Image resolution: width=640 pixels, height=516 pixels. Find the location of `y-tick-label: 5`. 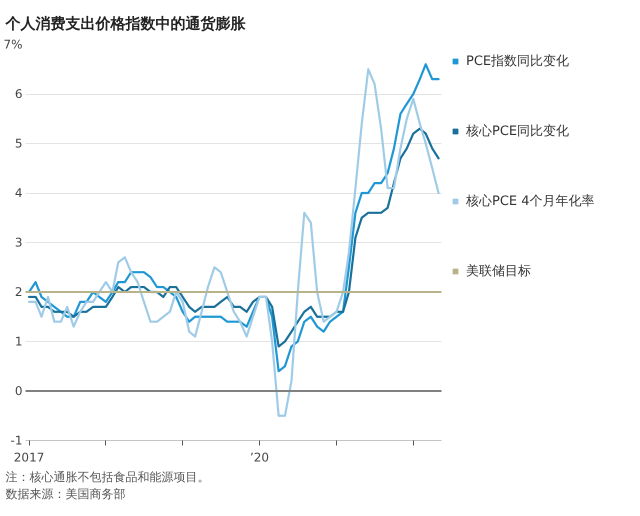

y-tick-label: 5 is located at coordinates (18, 143).